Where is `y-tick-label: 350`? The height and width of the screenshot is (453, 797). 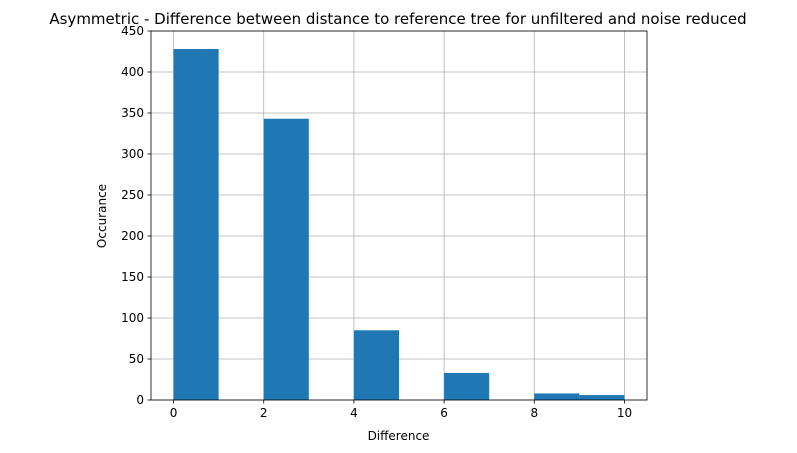
y-tick-label: 350 is located at coordinates (132, 113).